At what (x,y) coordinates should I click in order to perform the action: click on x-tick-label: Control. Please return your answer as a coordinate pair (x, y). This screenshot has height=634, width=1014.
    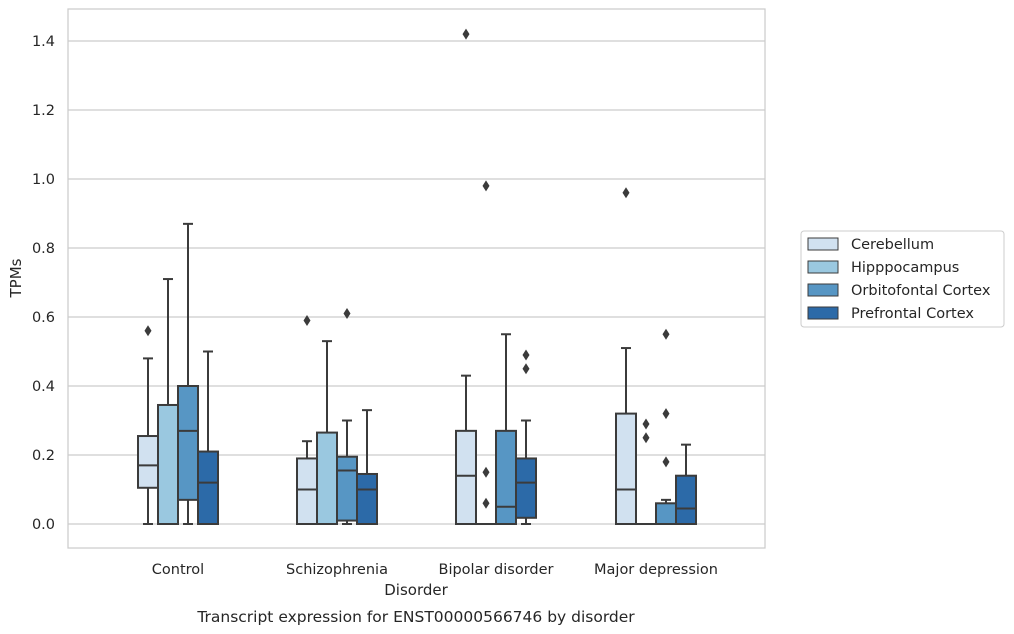
    Looking at the image, I should click on (178, 570).